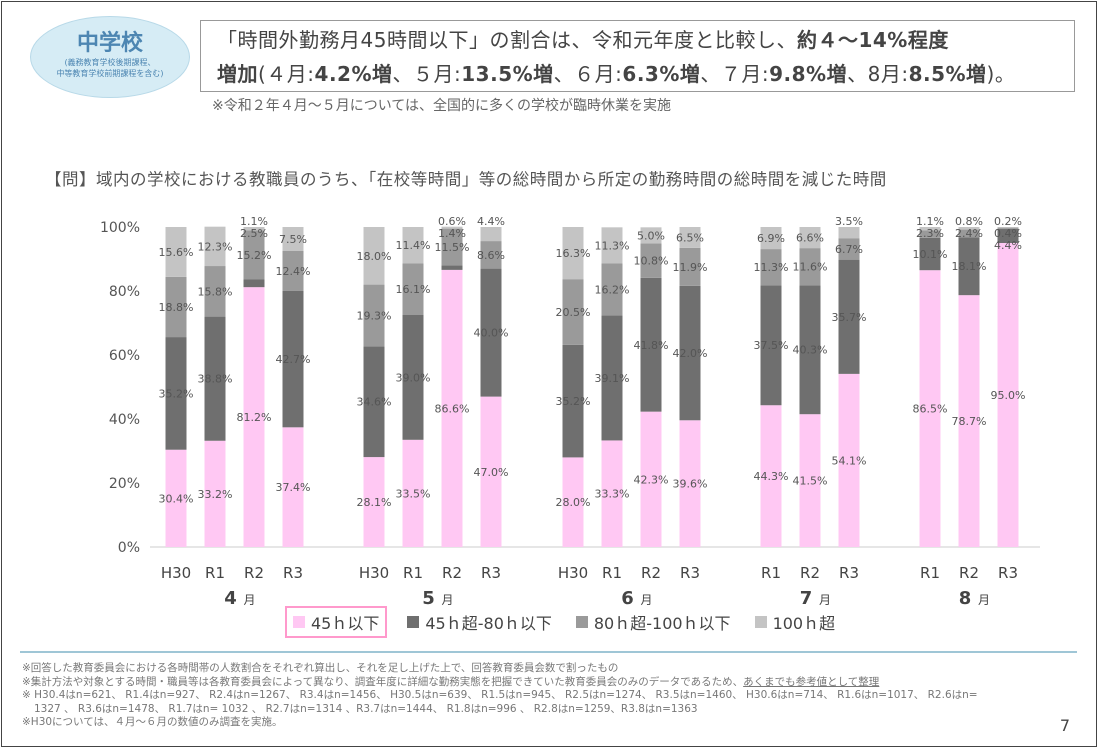 The height and width of the screenshot is (750, 1100). Describe the element at coordinates (771, 345) in the screenshot. I see `data-label: 37.5%` at that location.